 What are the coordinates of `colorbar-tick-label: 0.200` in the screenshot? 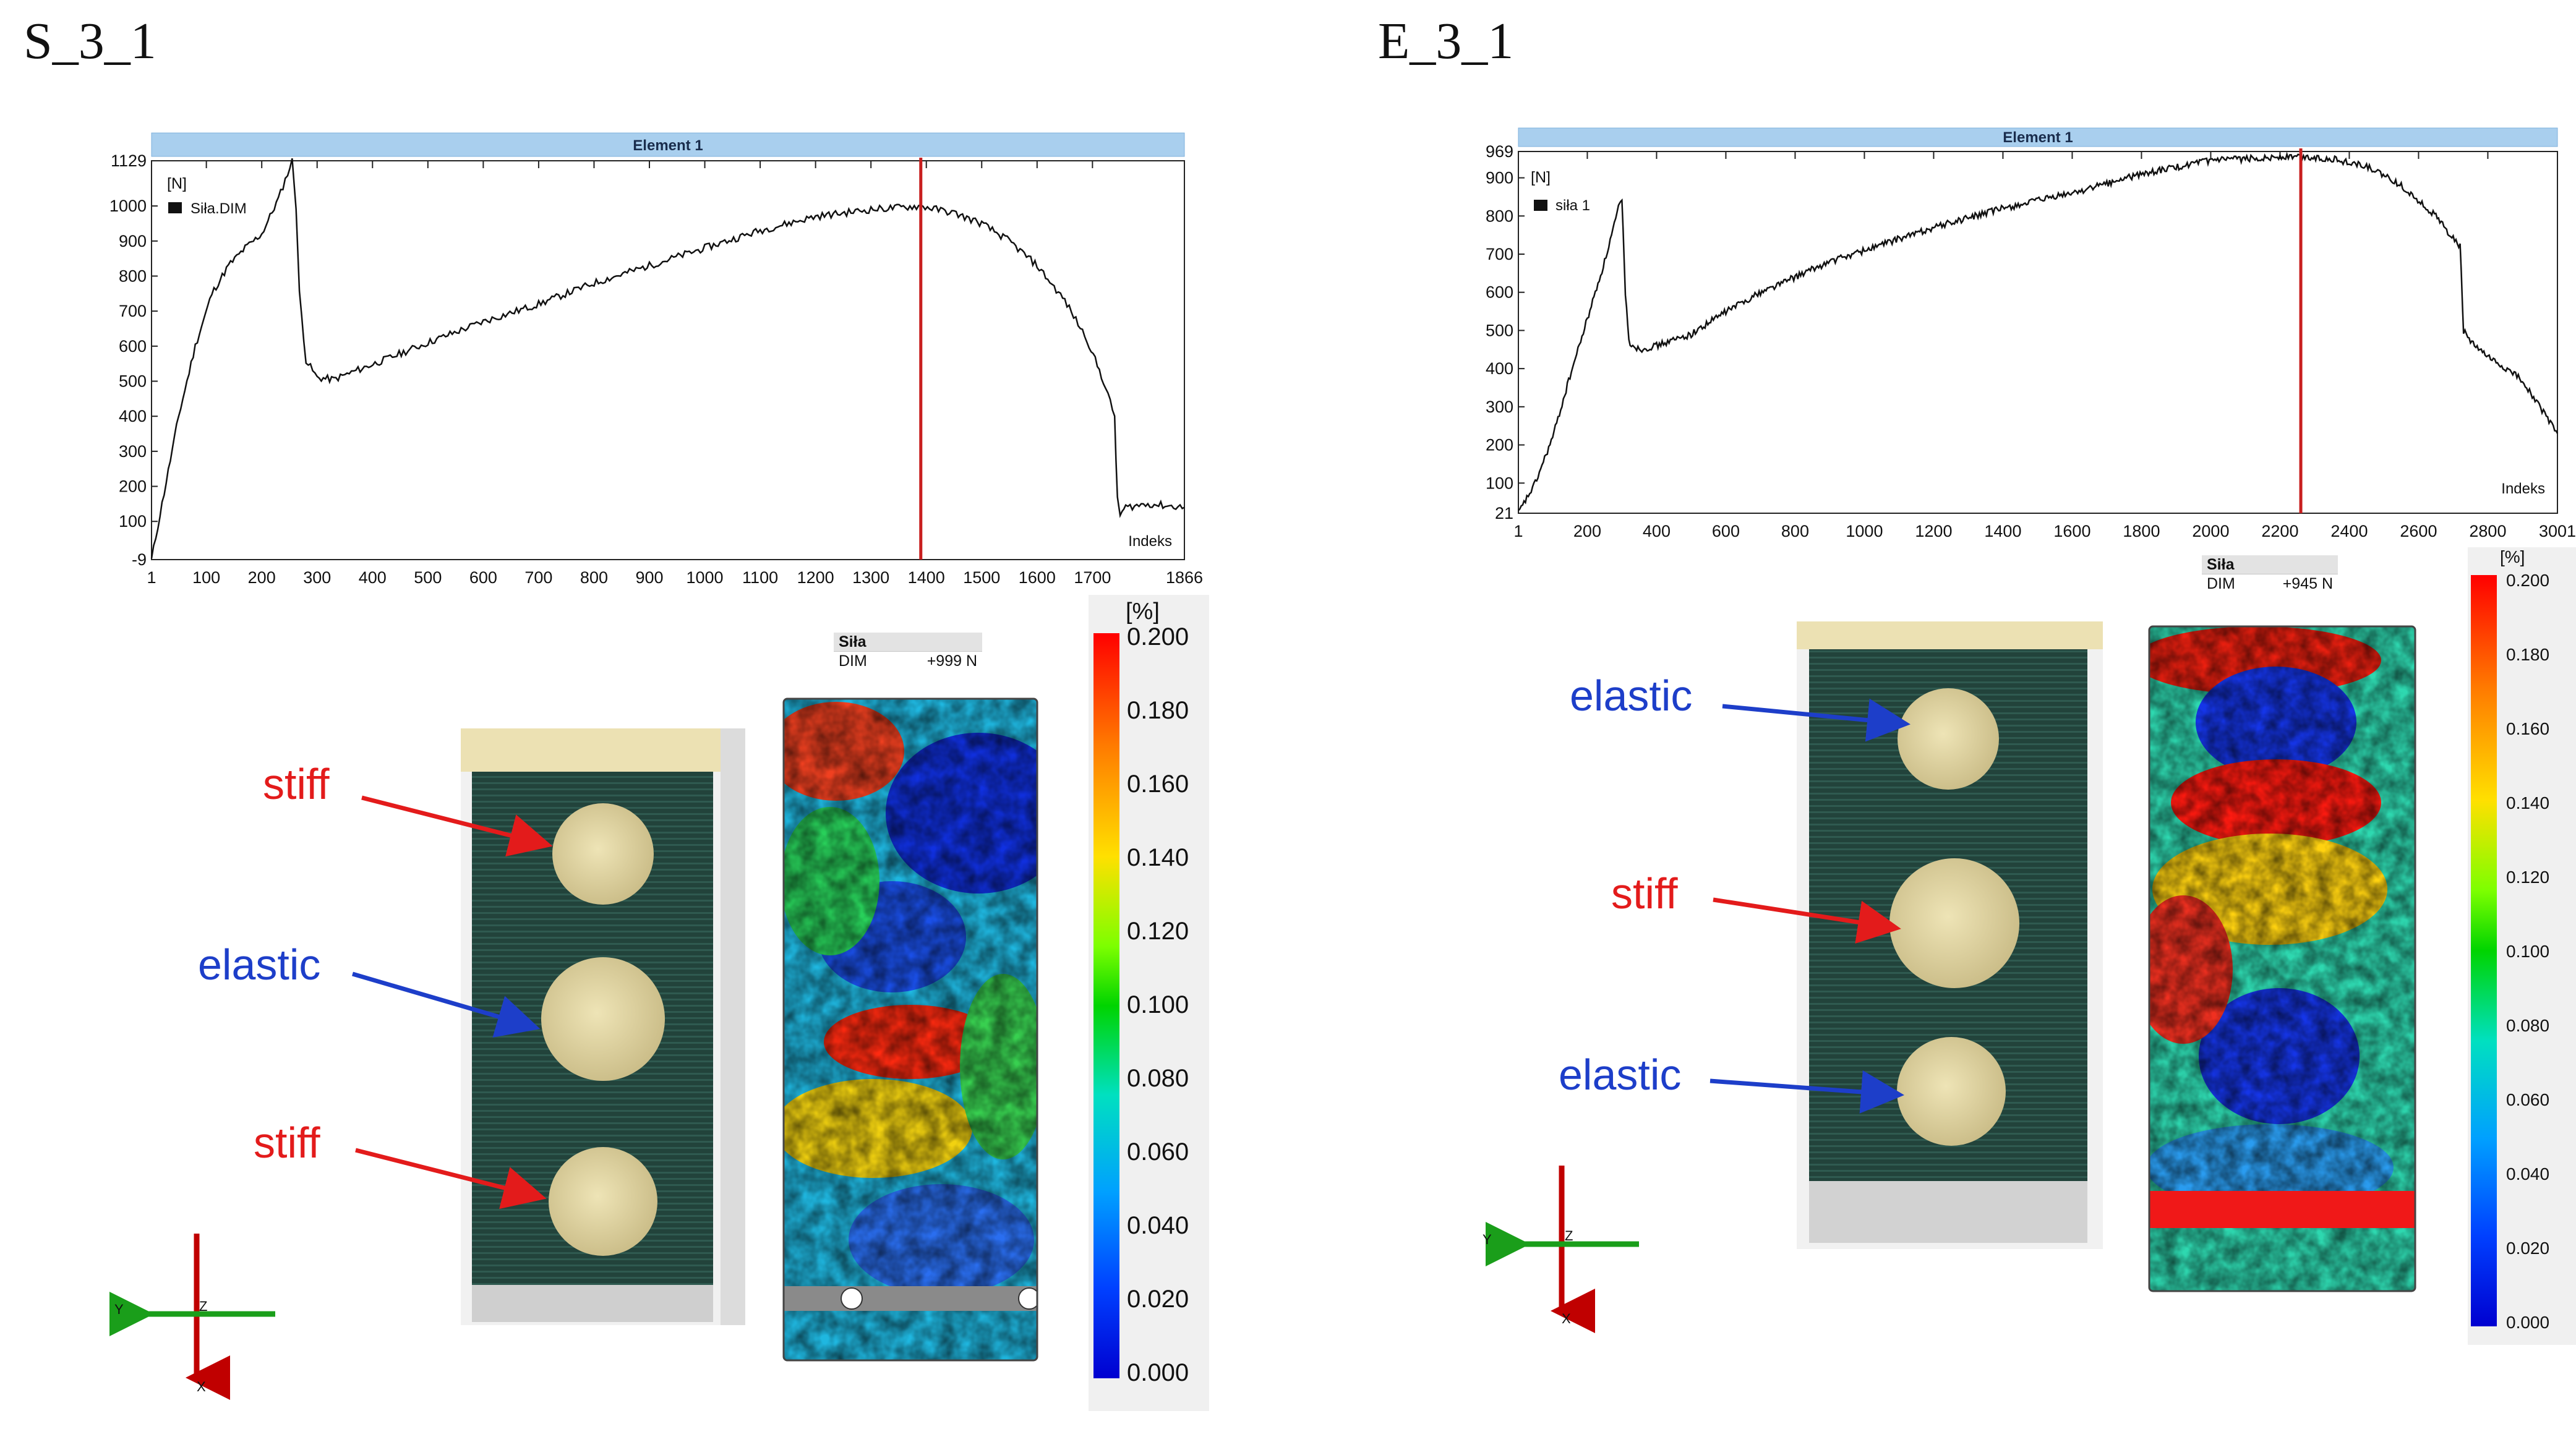 It's located at (2528, 581).